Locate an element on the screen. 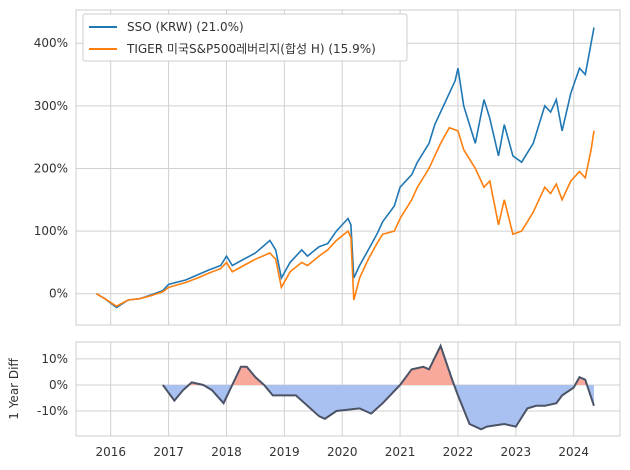 The height and width of the screenshot is (470, 630). y-tick-label: -10% is located at coordinates (52, 411).